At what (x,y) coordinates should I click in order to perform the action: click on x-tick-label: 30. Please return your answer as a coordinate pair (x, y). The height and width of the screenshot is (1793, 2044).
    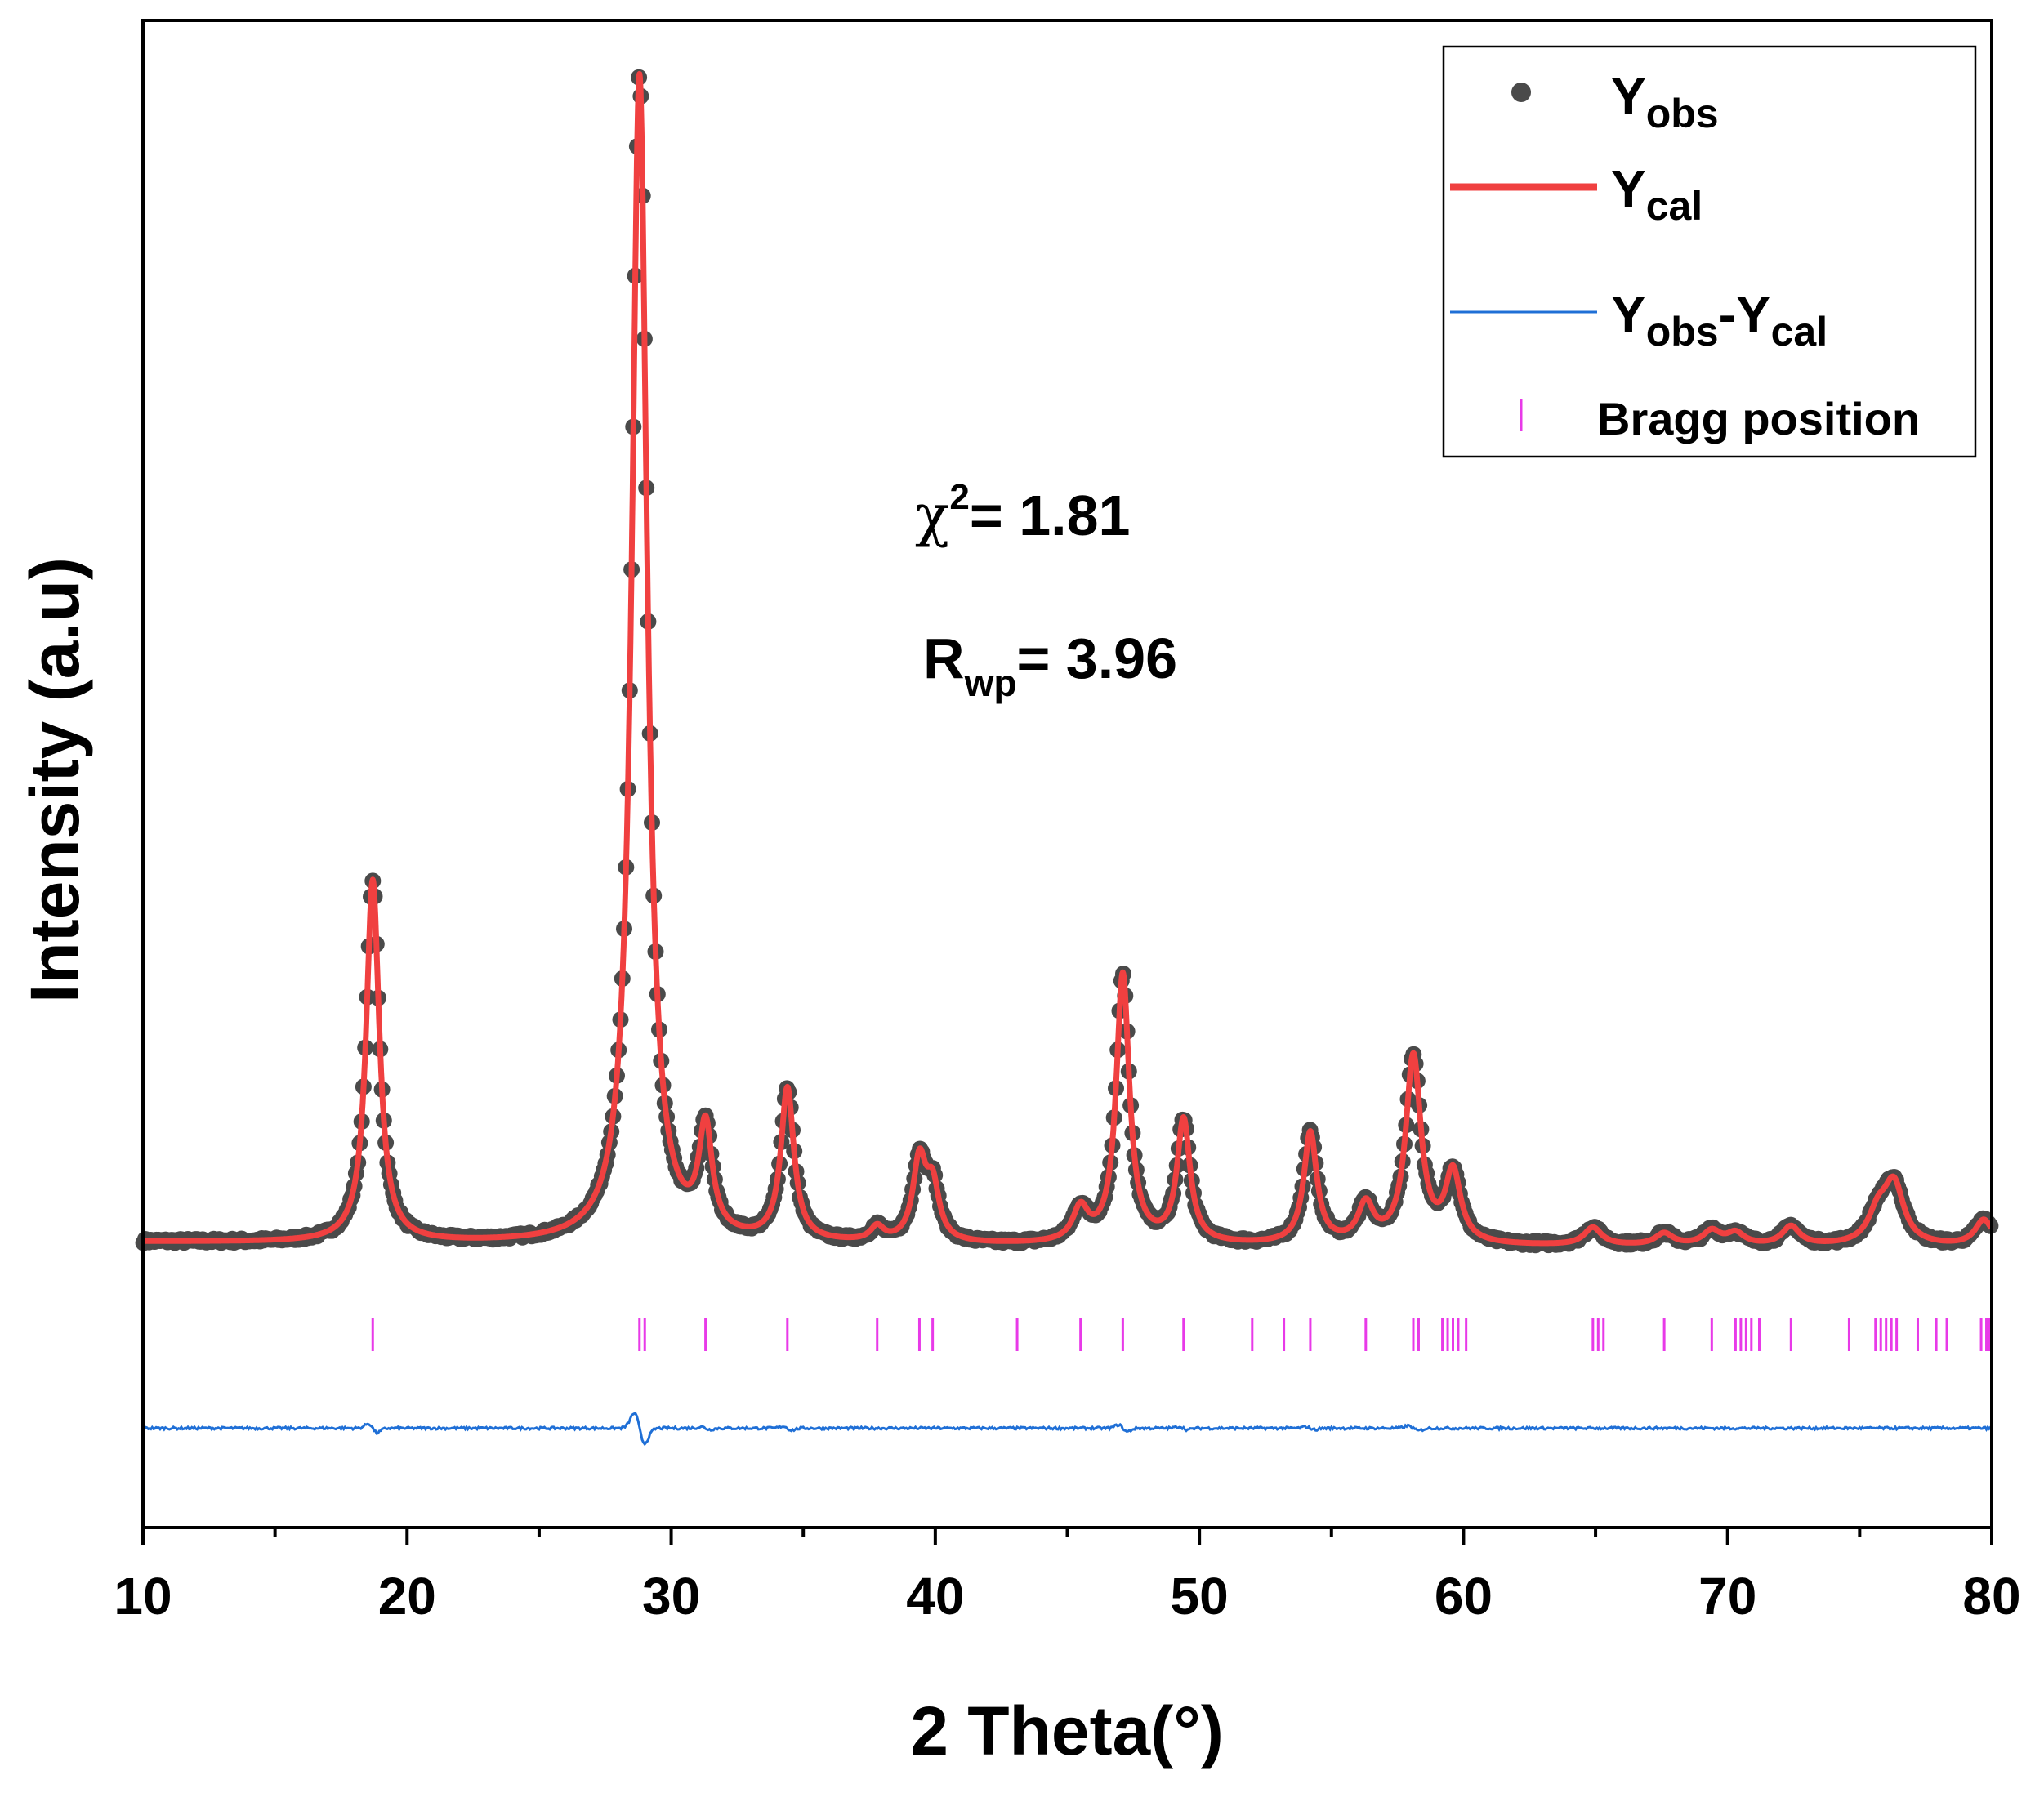
    Looking at the image, I should click on (671, 1596).